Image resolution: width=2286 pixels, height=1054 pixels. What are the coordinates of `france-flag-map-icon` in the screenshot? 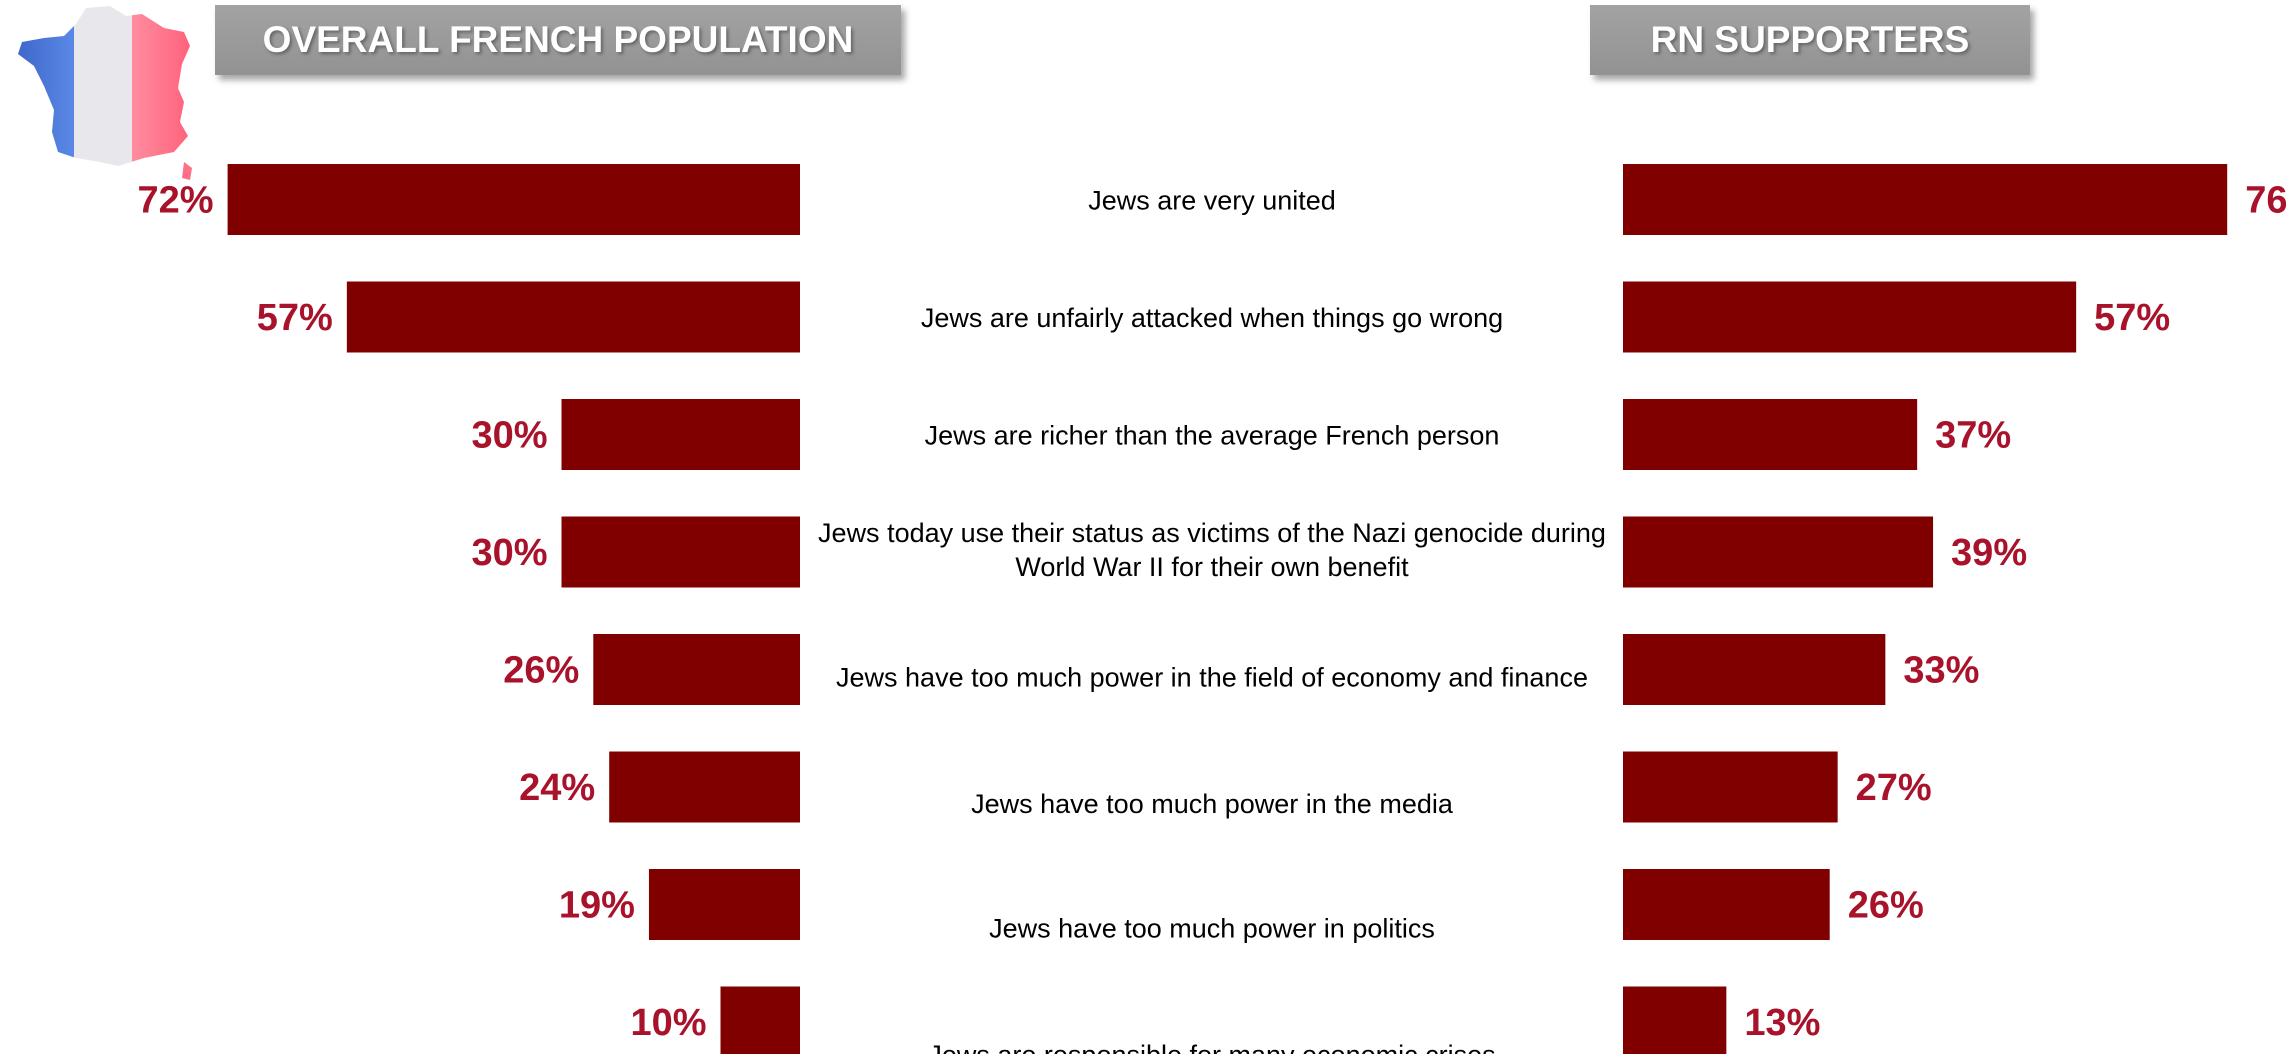 It's located at (105, 93).